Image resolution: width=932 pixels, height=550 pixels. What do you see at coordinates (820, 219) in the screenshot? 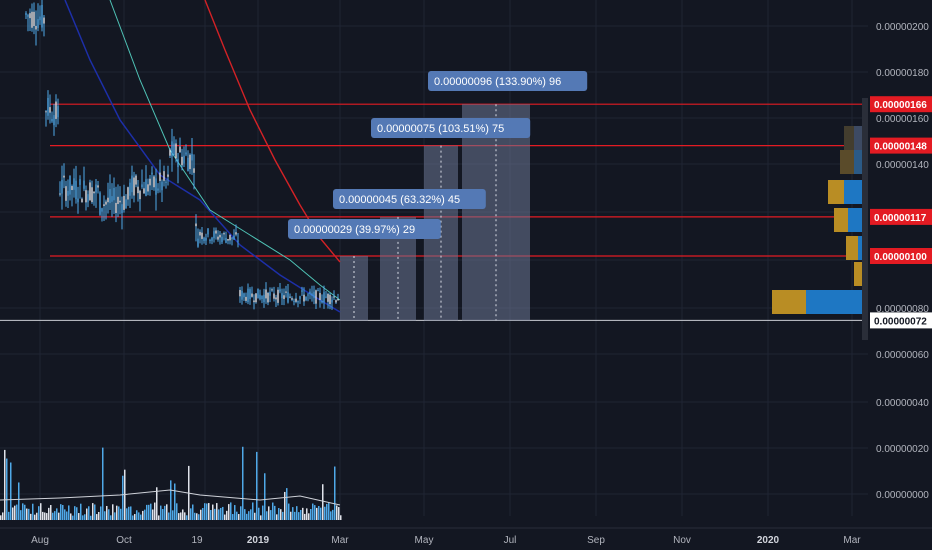
I see `volume-profile` at bounding box center [820, 219].